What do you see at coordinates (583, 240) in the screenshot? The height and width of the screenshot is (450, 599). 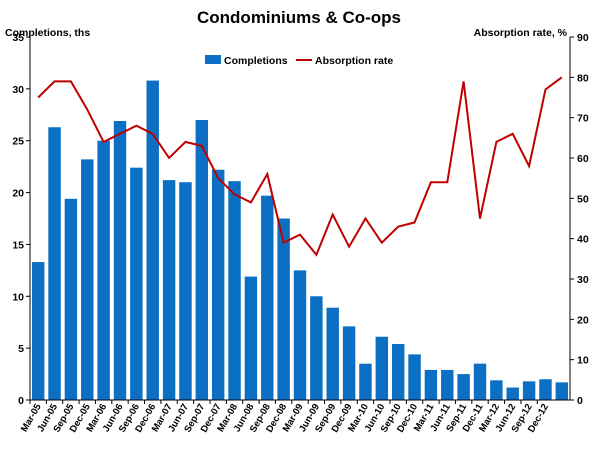 I see `right-tick-label: 40` at bounding box center [583, 240].